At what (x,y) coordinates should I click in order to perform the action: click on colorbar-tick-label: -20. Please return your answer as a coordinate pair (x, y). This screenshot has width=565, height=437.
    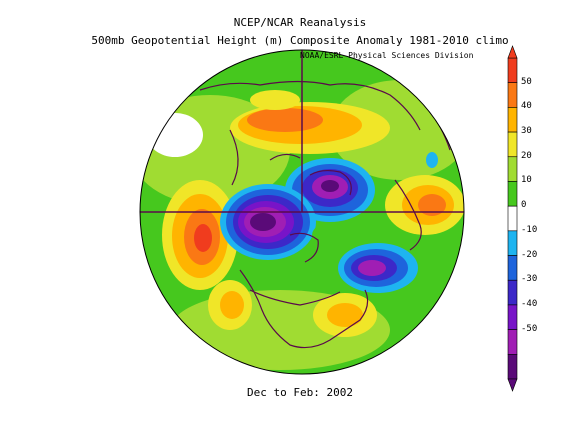
    Looking at the image, I should click on (529, 254).